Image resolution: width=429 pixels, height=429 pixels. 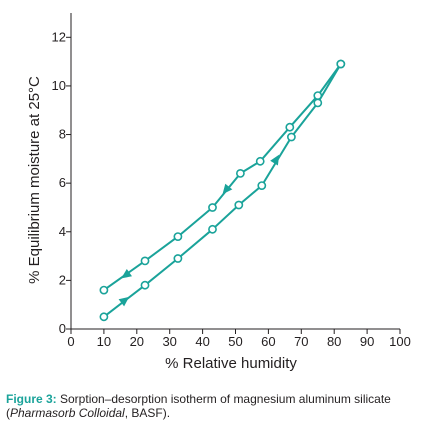 What do you see at coordinates (67, 413) in the screenshot?
I see `caption-product-name: Pharmasorb Colloidal` at bounding box center [67, 413].